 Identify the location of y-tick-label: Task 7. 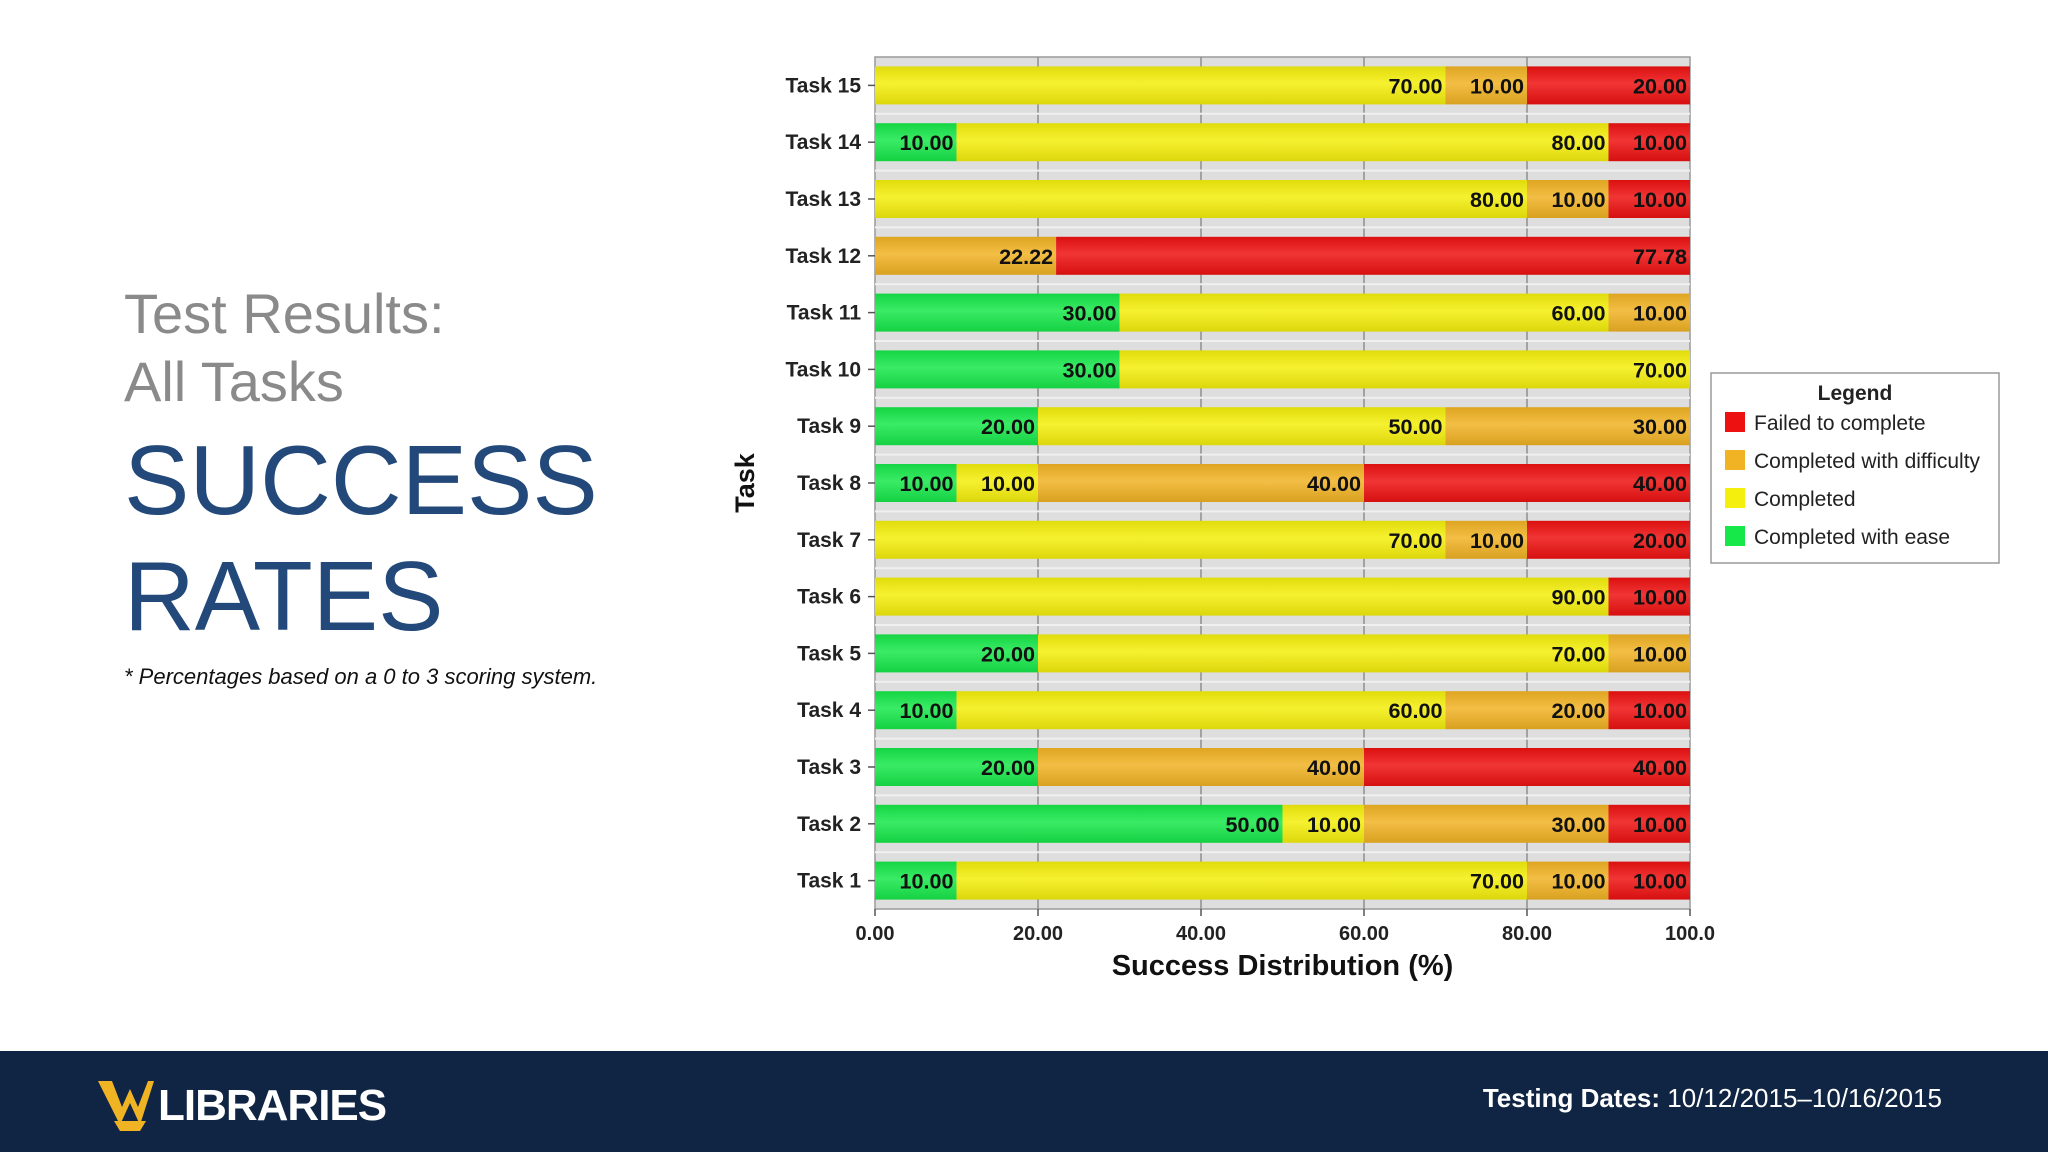
(829, 540).